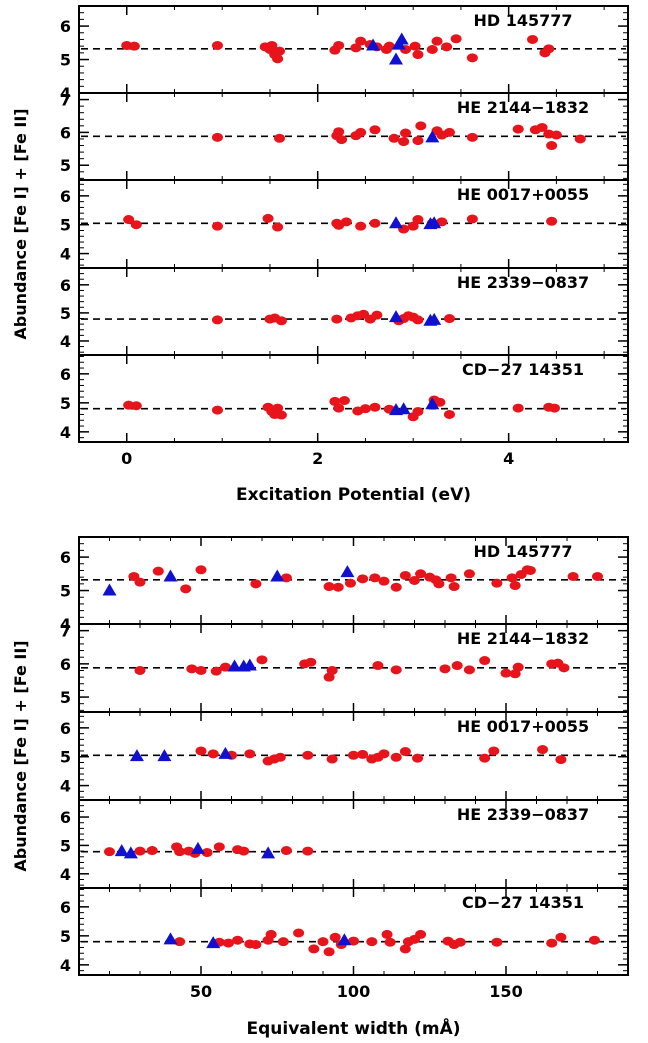  Describe the element at coordinates (317, 458) in the screenshot. I see `x-tick-label: 2` at that location.